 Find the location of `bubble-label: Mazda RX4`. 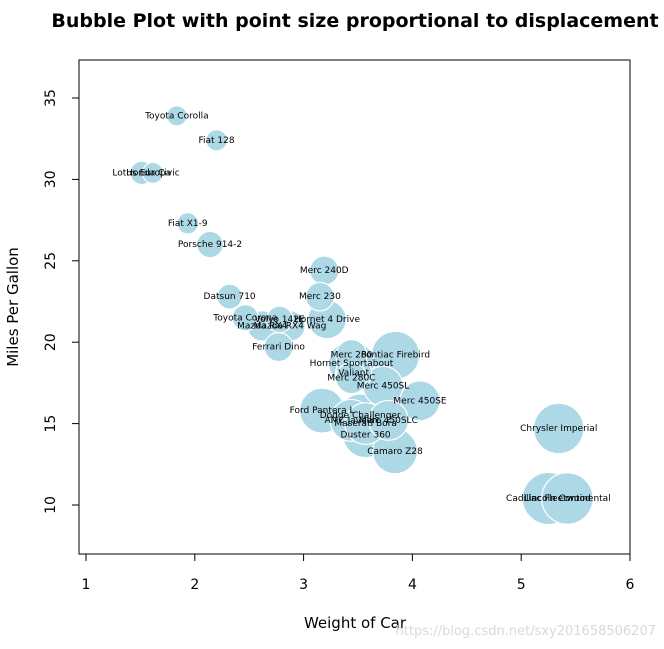

bubble-label: Mazda RX4 is located at coordinates (262, 326).